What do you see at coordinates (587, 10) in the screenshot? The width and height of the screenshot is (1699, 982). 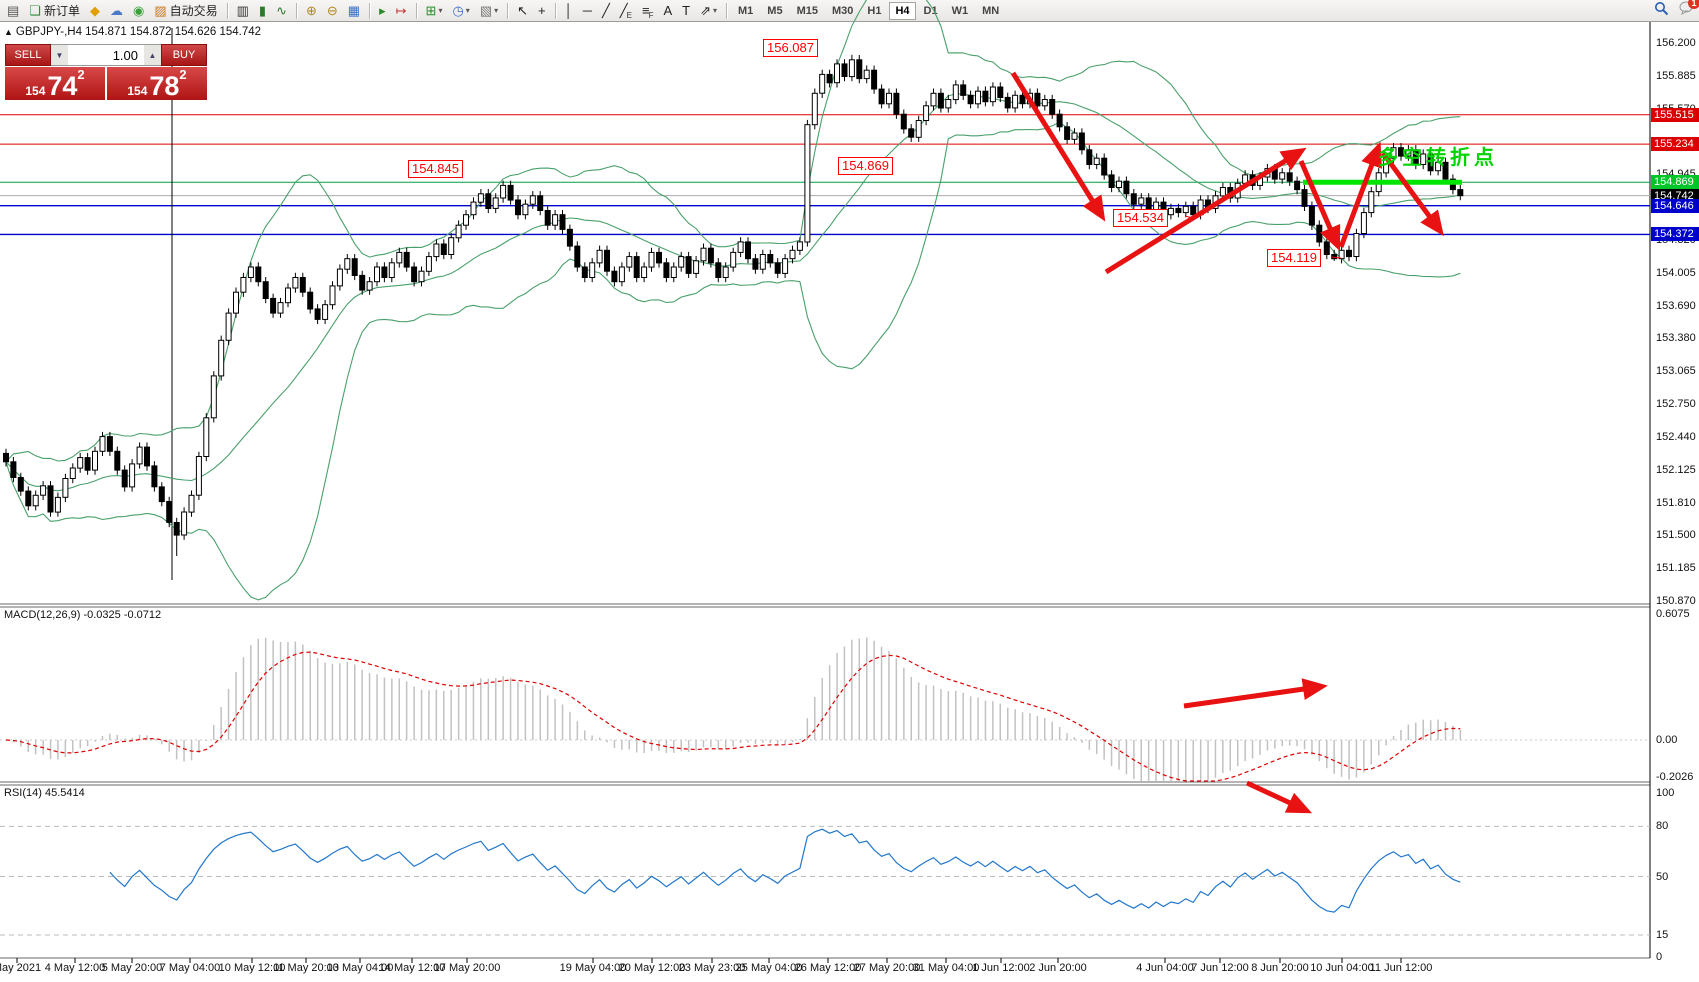 I see `horizontal-line-icon: ─` at bounding box center [587, 10].